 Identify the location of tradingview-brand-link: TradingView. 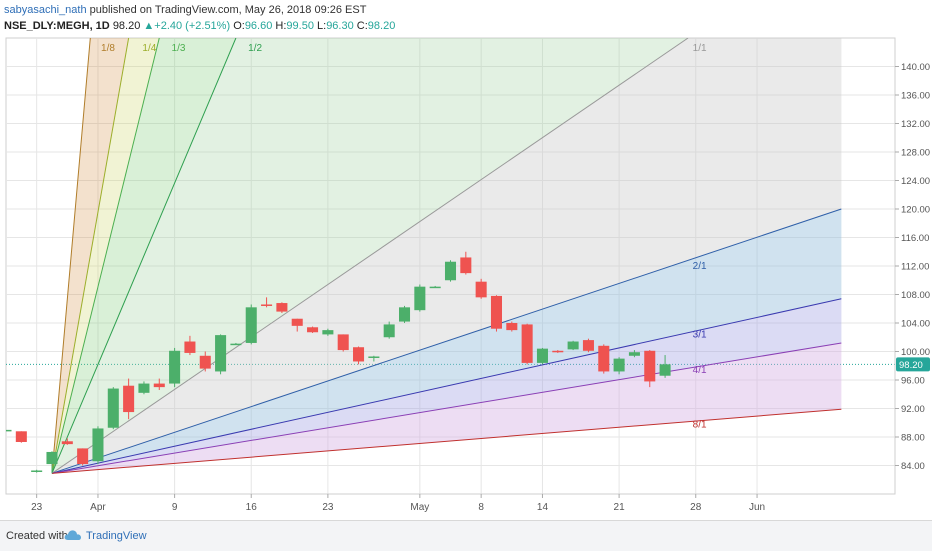
(116, 536).